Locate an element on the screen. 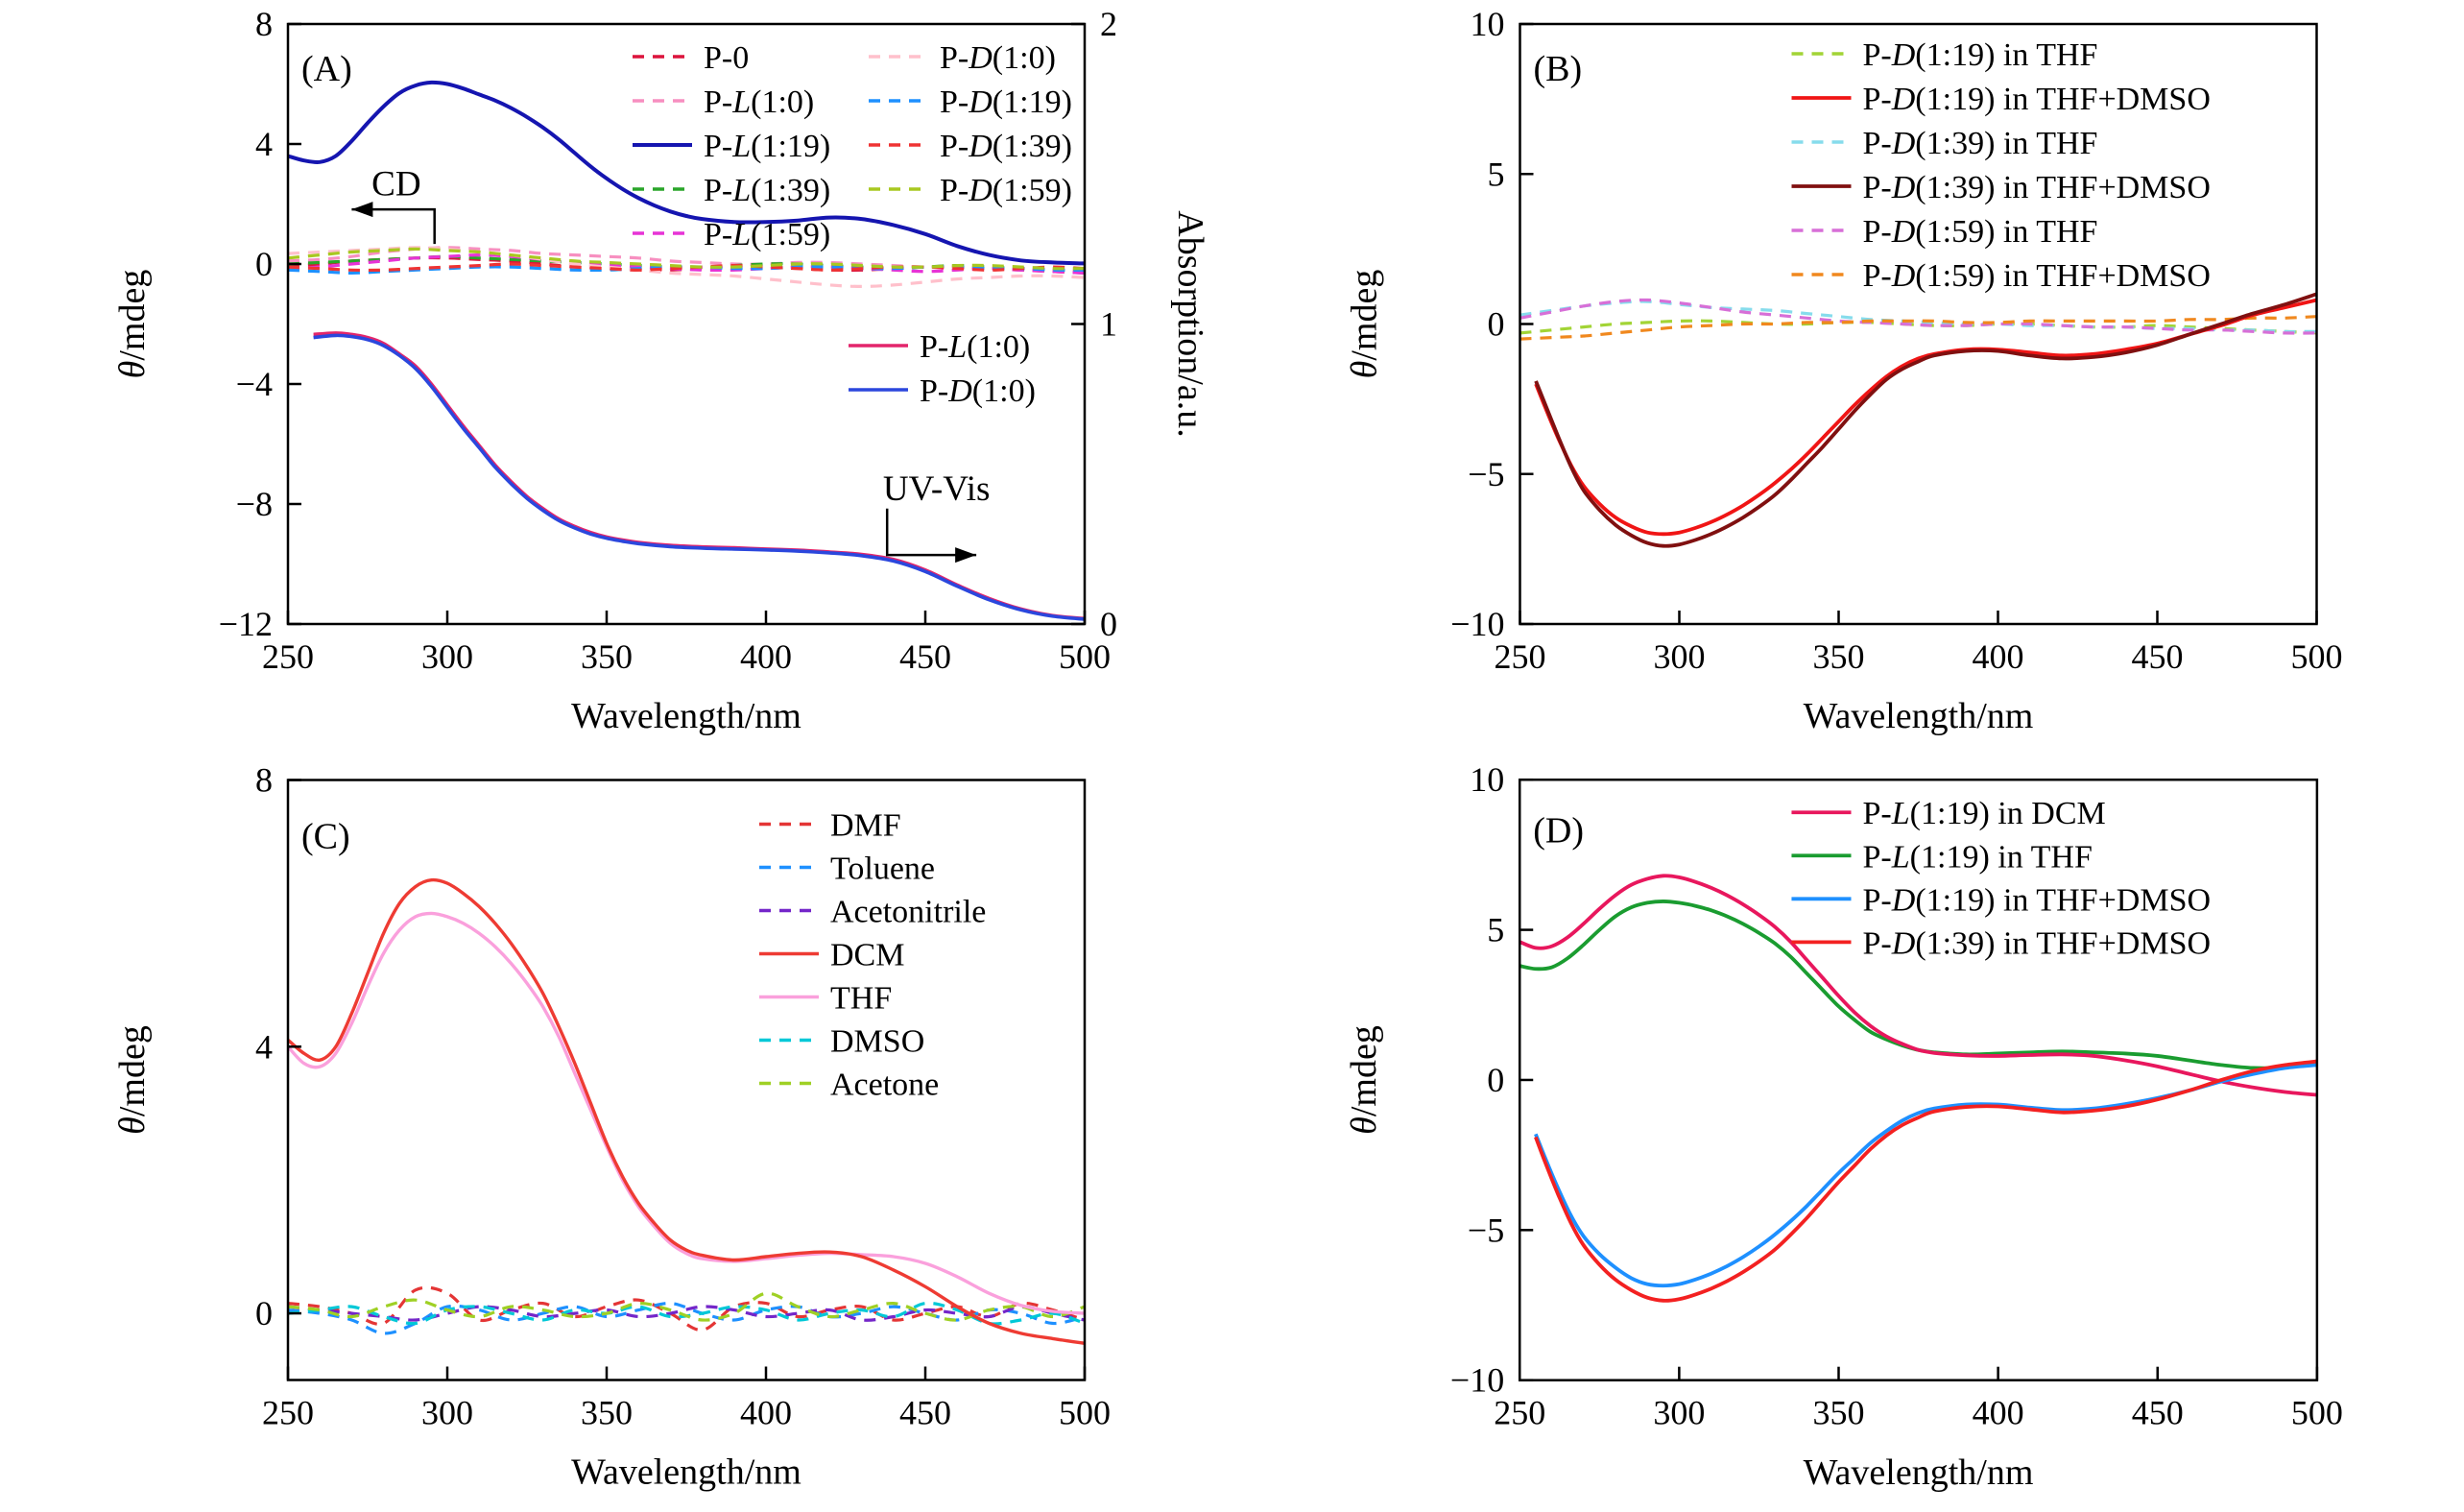 Image resolution: width=2464 pixels, height=1512 pixels. series-PL159 is located at coordinates (686, 264).